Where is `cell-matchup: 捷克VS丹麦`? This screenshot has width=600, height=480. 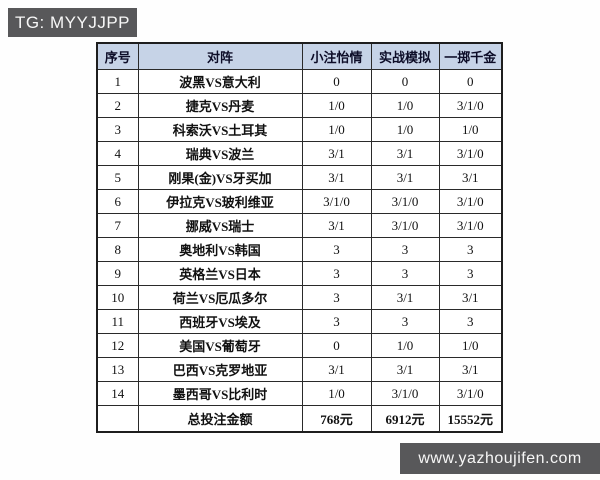
cell-matchup: 捷克VS丹麦 is located at coordinates (220, 105).